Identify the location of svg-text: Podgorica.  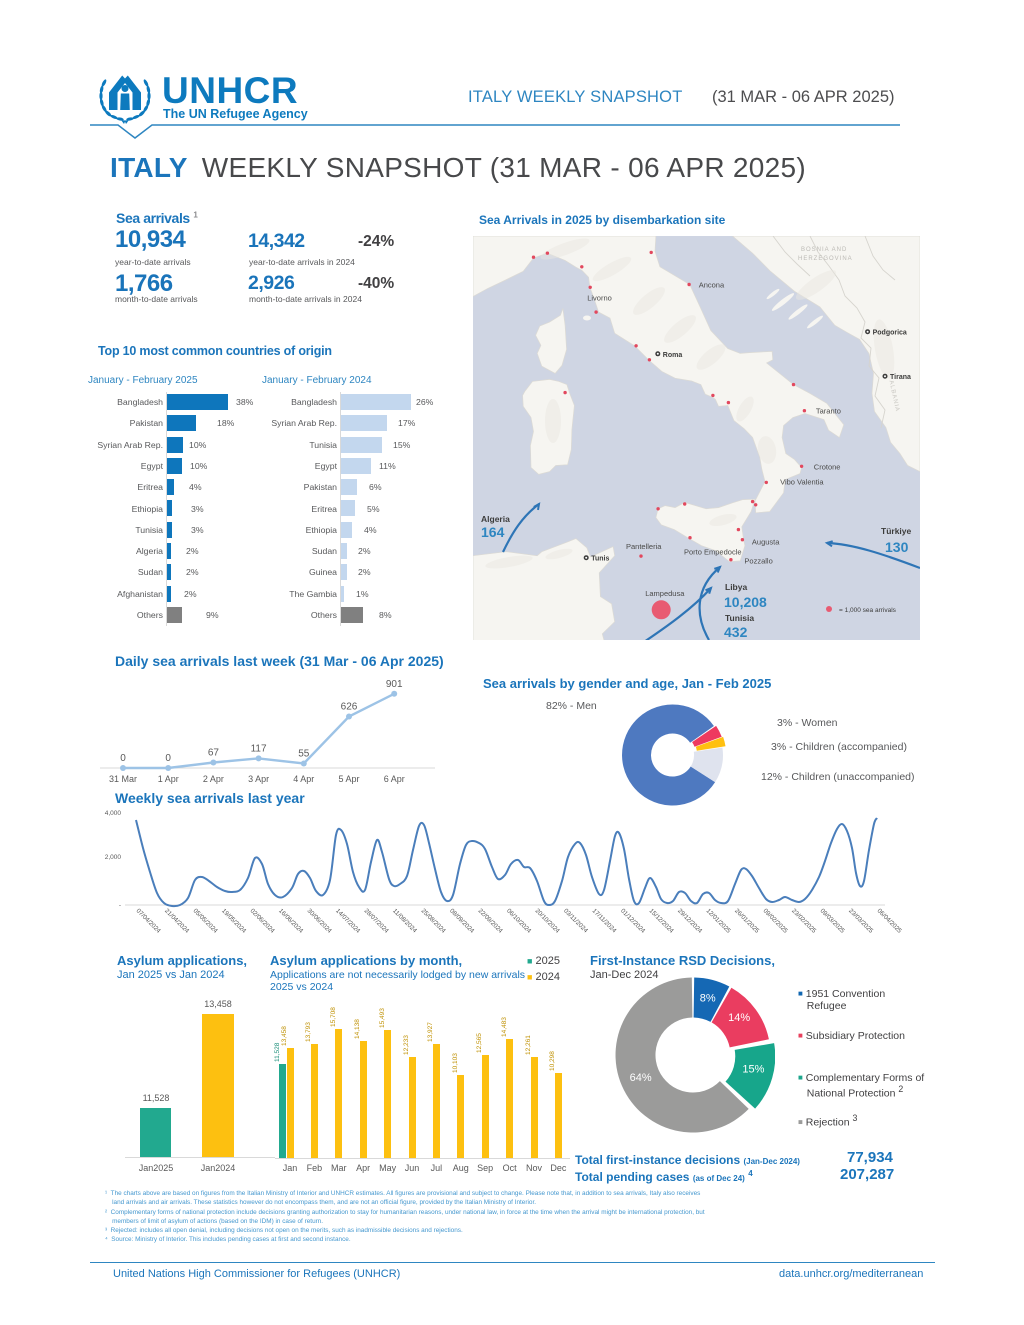
(890, 333).